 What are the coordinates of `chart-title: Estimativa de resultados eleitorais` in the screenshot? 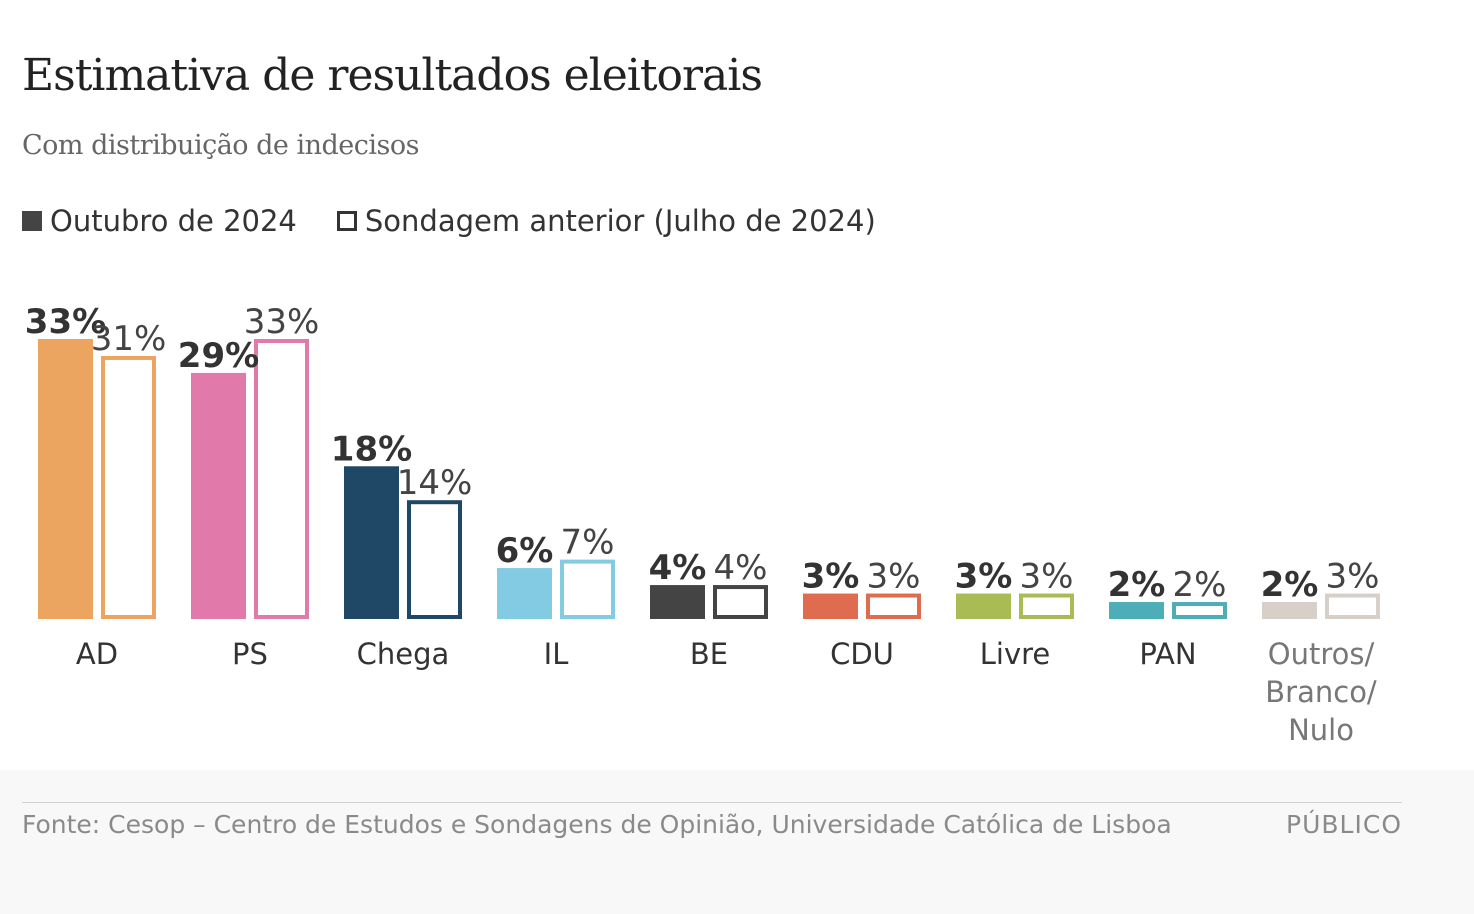 It's located at (392, 75).